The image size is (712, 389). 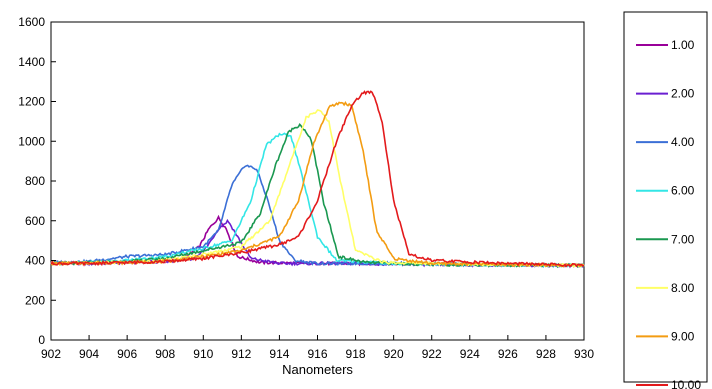 I want to click on x-tick-label: 916, so click(x=317, y=354).